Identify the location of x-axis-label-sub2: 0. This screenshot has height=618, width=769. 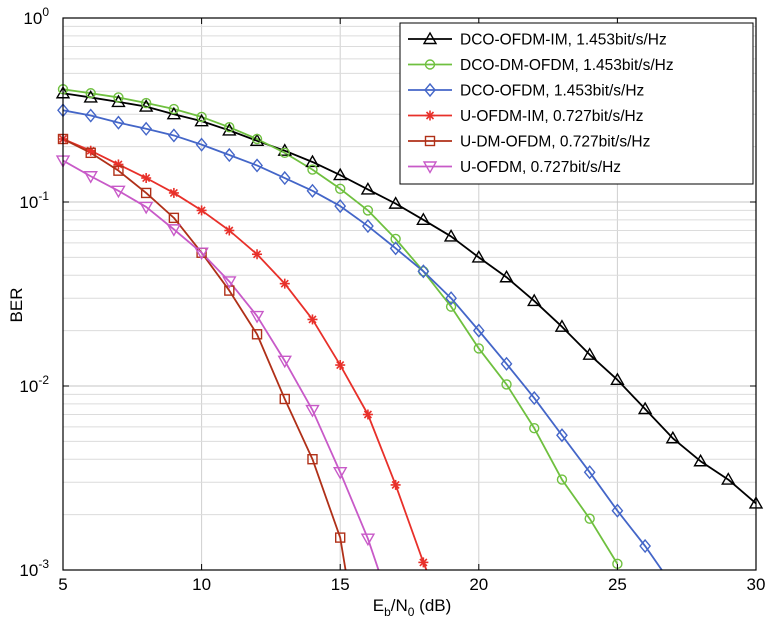
(411, 611).